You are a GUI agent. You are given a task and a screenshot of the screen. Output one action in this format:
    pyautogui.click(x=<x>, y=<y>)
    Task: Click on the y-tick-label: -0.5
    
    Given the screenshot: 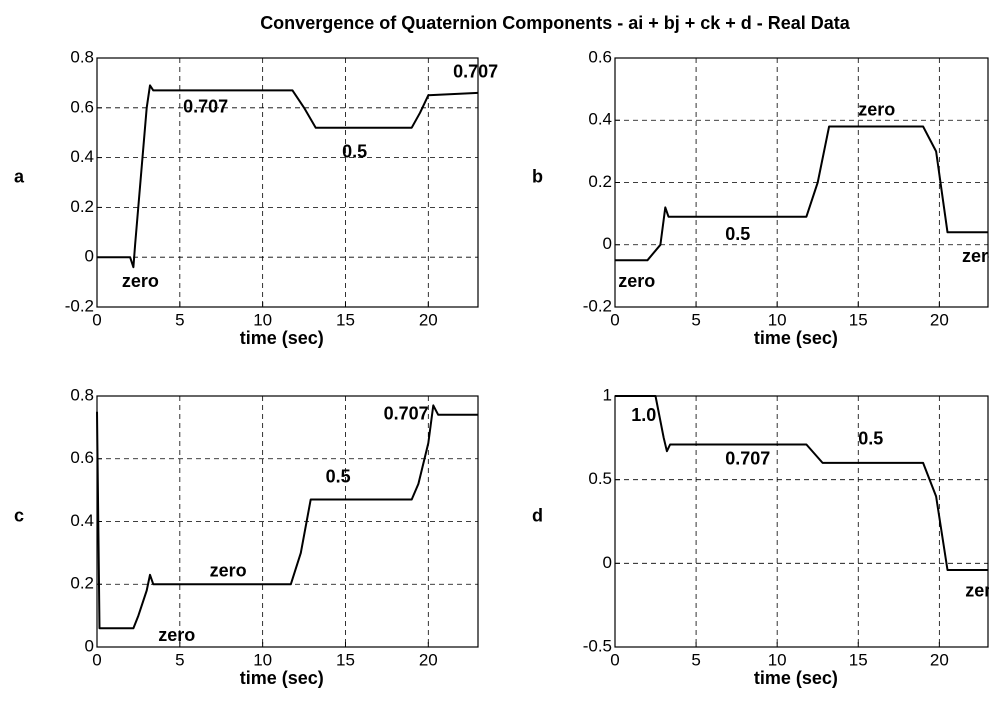 What is the action you would take?
    pyautogui.click(x=597, y=645)
    